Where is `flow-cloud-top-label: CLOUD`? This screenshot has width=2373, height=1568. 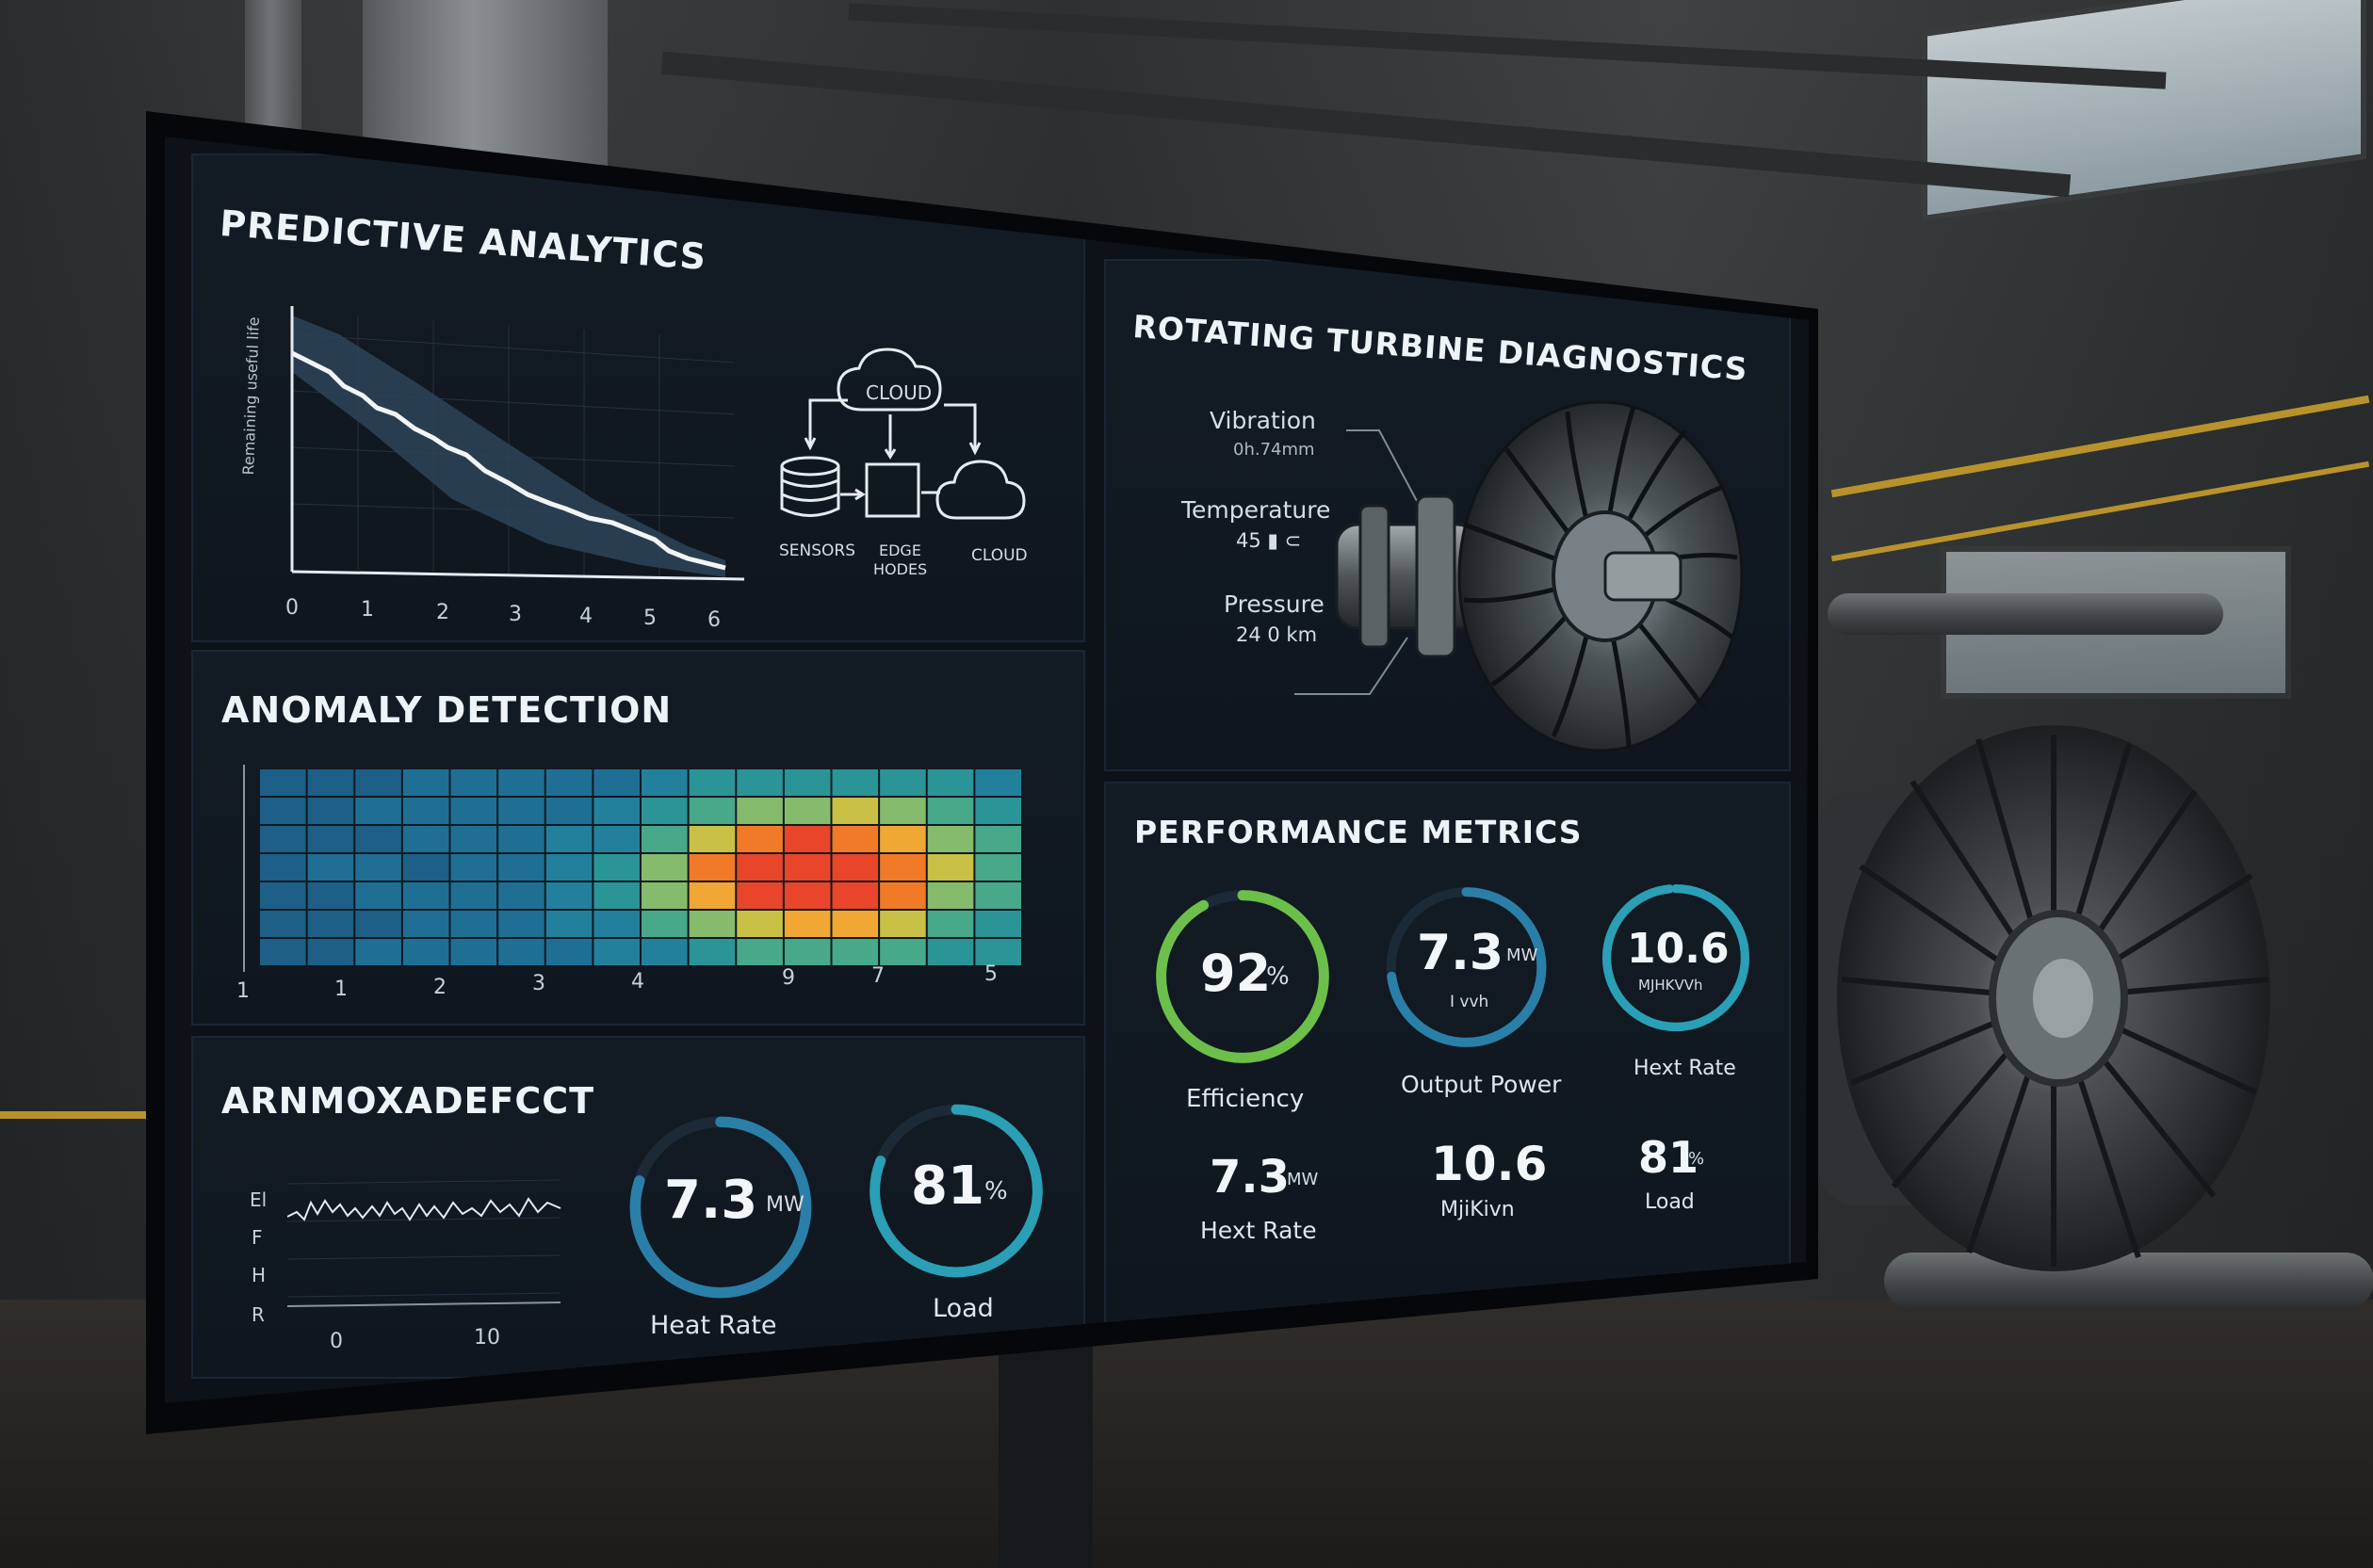
flow-cloud-top-label: CLOUD is located at coordinates (900, 392).